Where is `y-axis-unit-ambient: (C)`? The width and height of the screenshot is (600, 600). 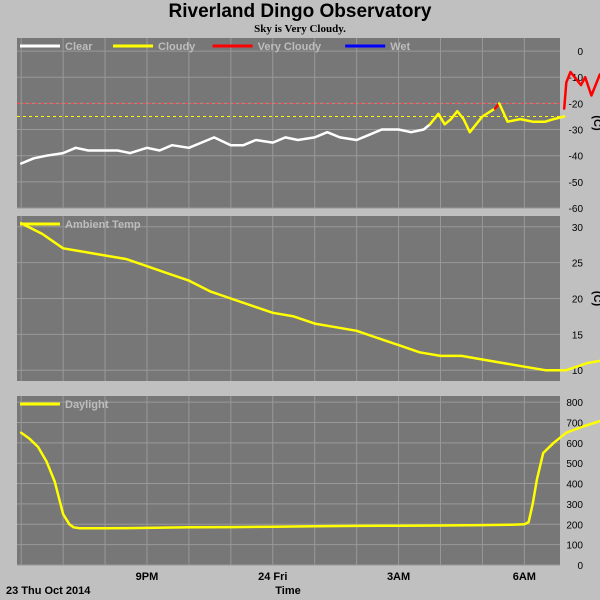 y-axis-unit-ambient: (C) is located at coordinates (595, 299).